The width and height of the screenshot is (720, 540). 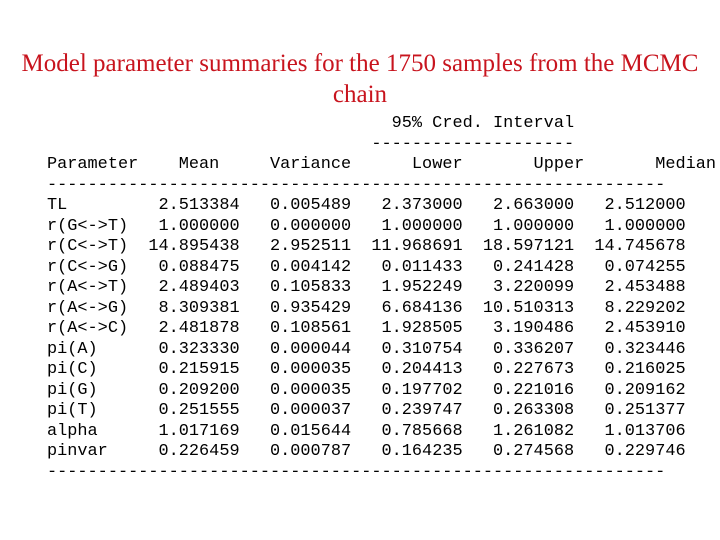 What do you see at coordinates (93, 328) in the screenshot?
I see `parameter-name: r(A<->C)` at bounding box center [93, 328].